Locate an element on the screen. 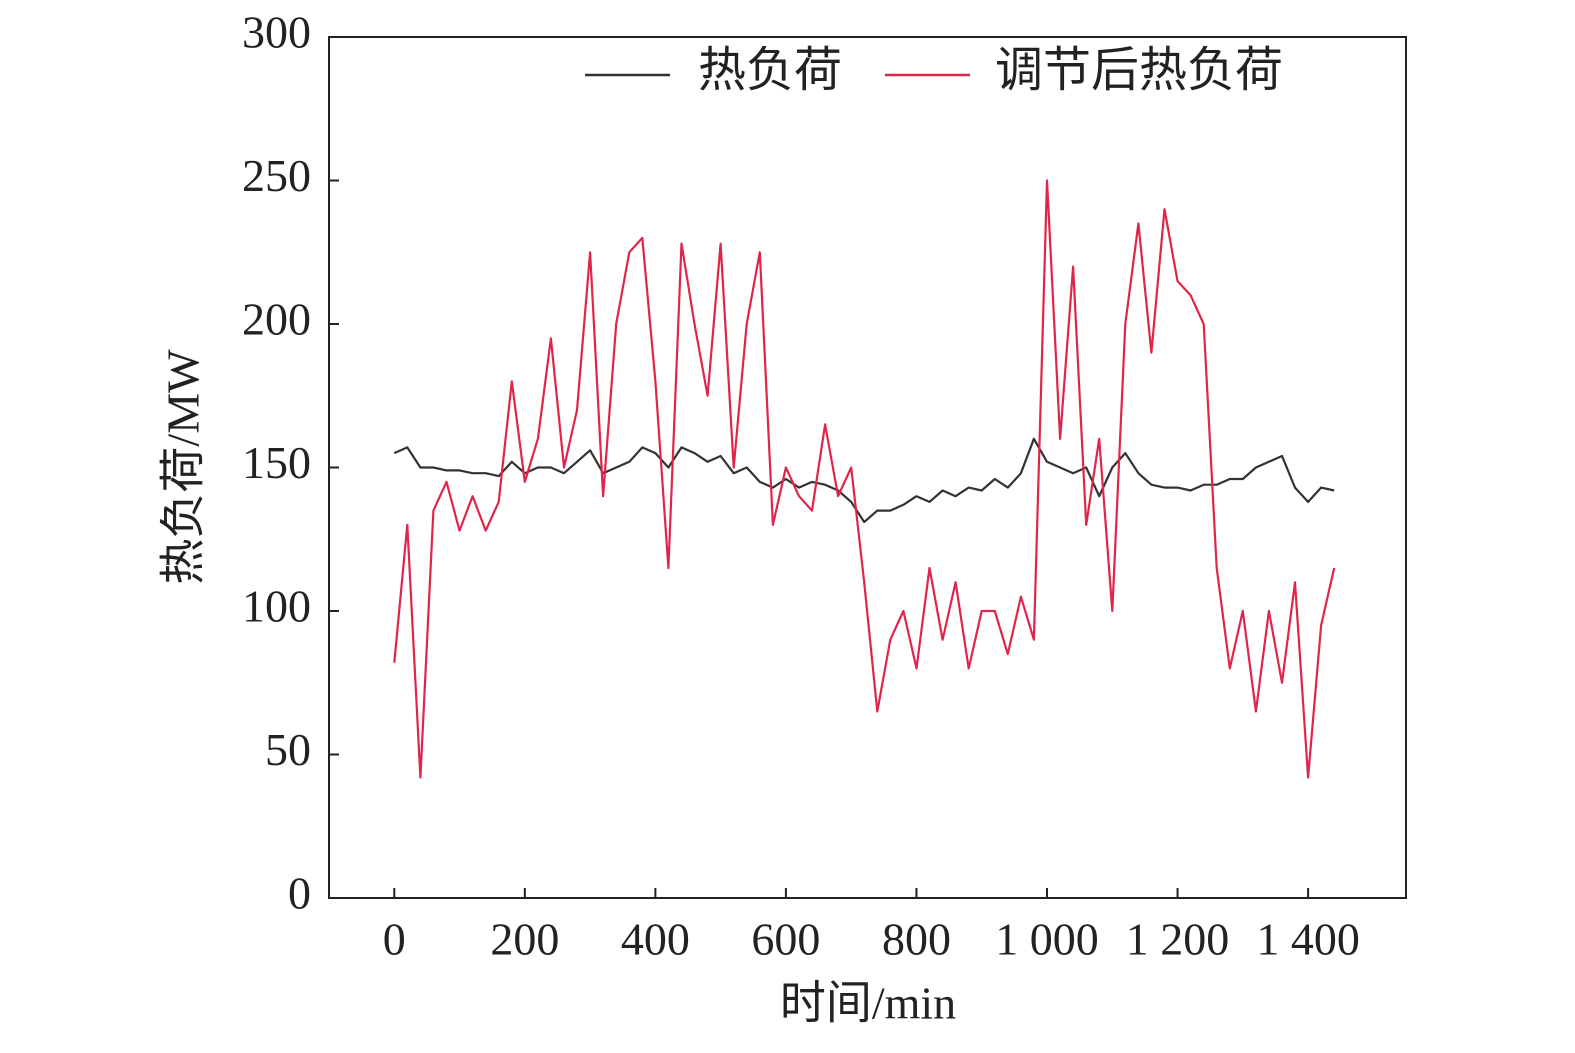 Image resolution: width=1575 pixels, height=1053 pixels. y-tick-label: 150 is located at coordinates (276, 462).